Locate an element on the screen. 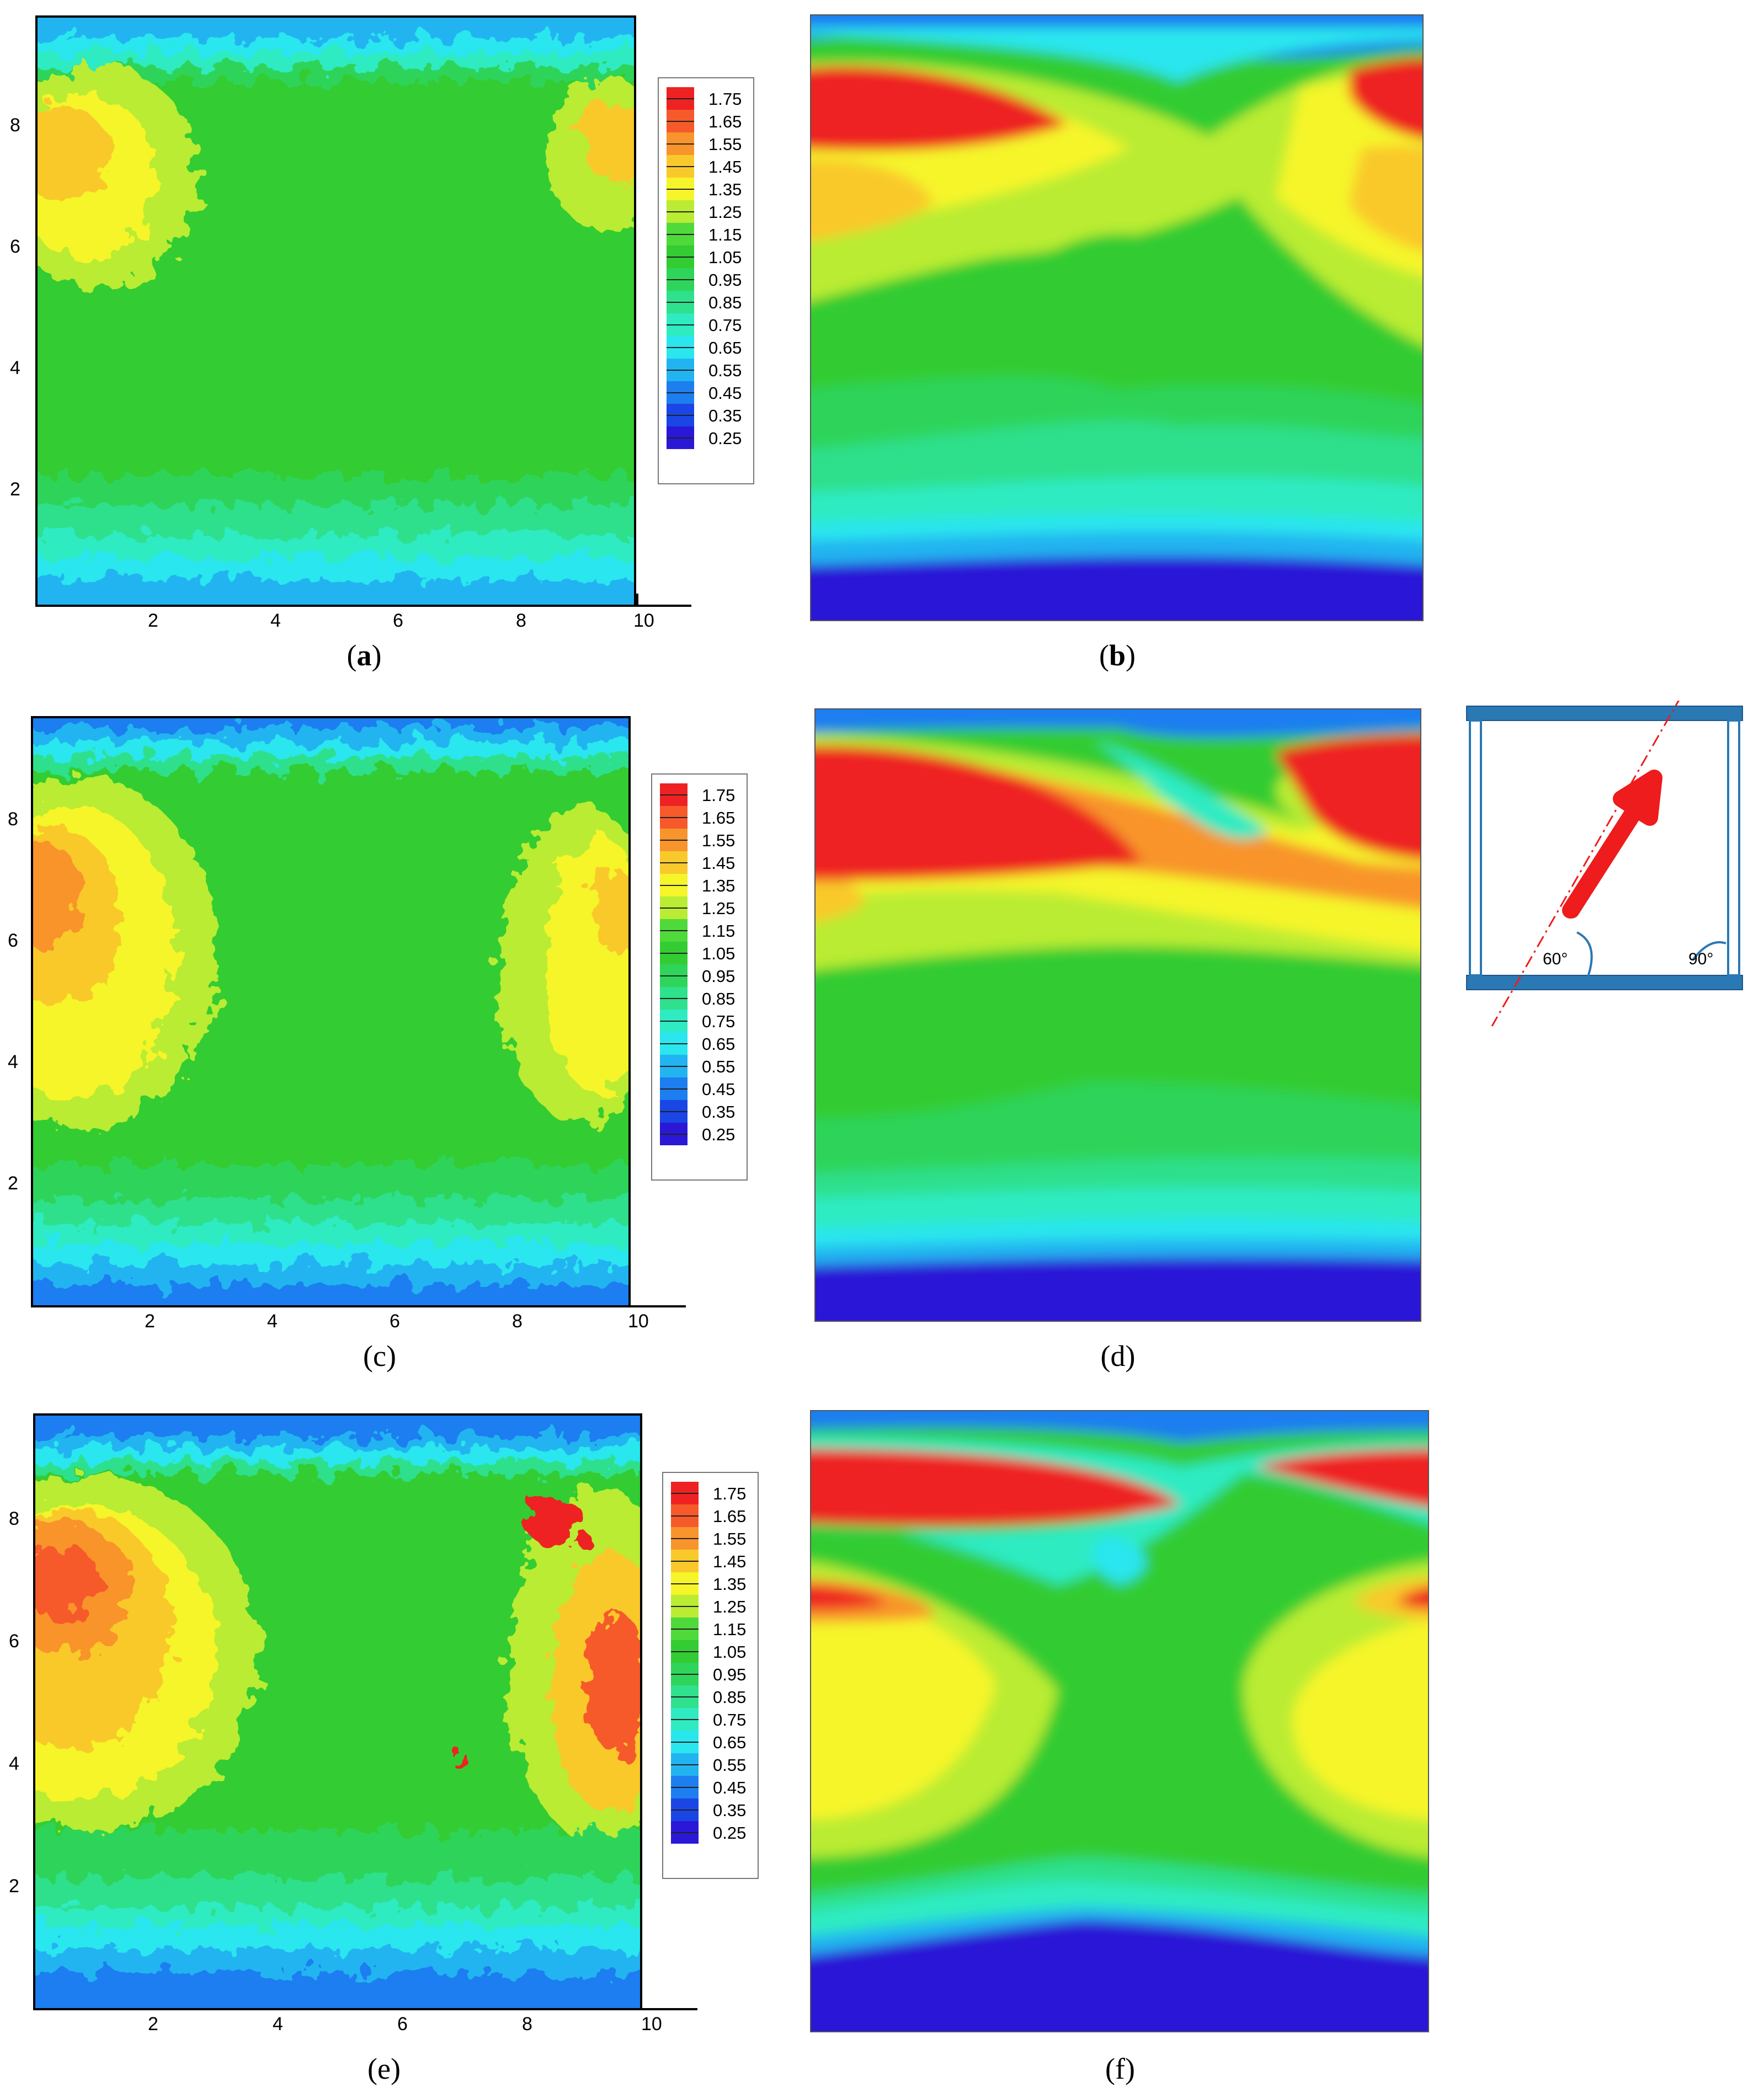  inset-angle-left-arc is located at coordinates (1584, 954).